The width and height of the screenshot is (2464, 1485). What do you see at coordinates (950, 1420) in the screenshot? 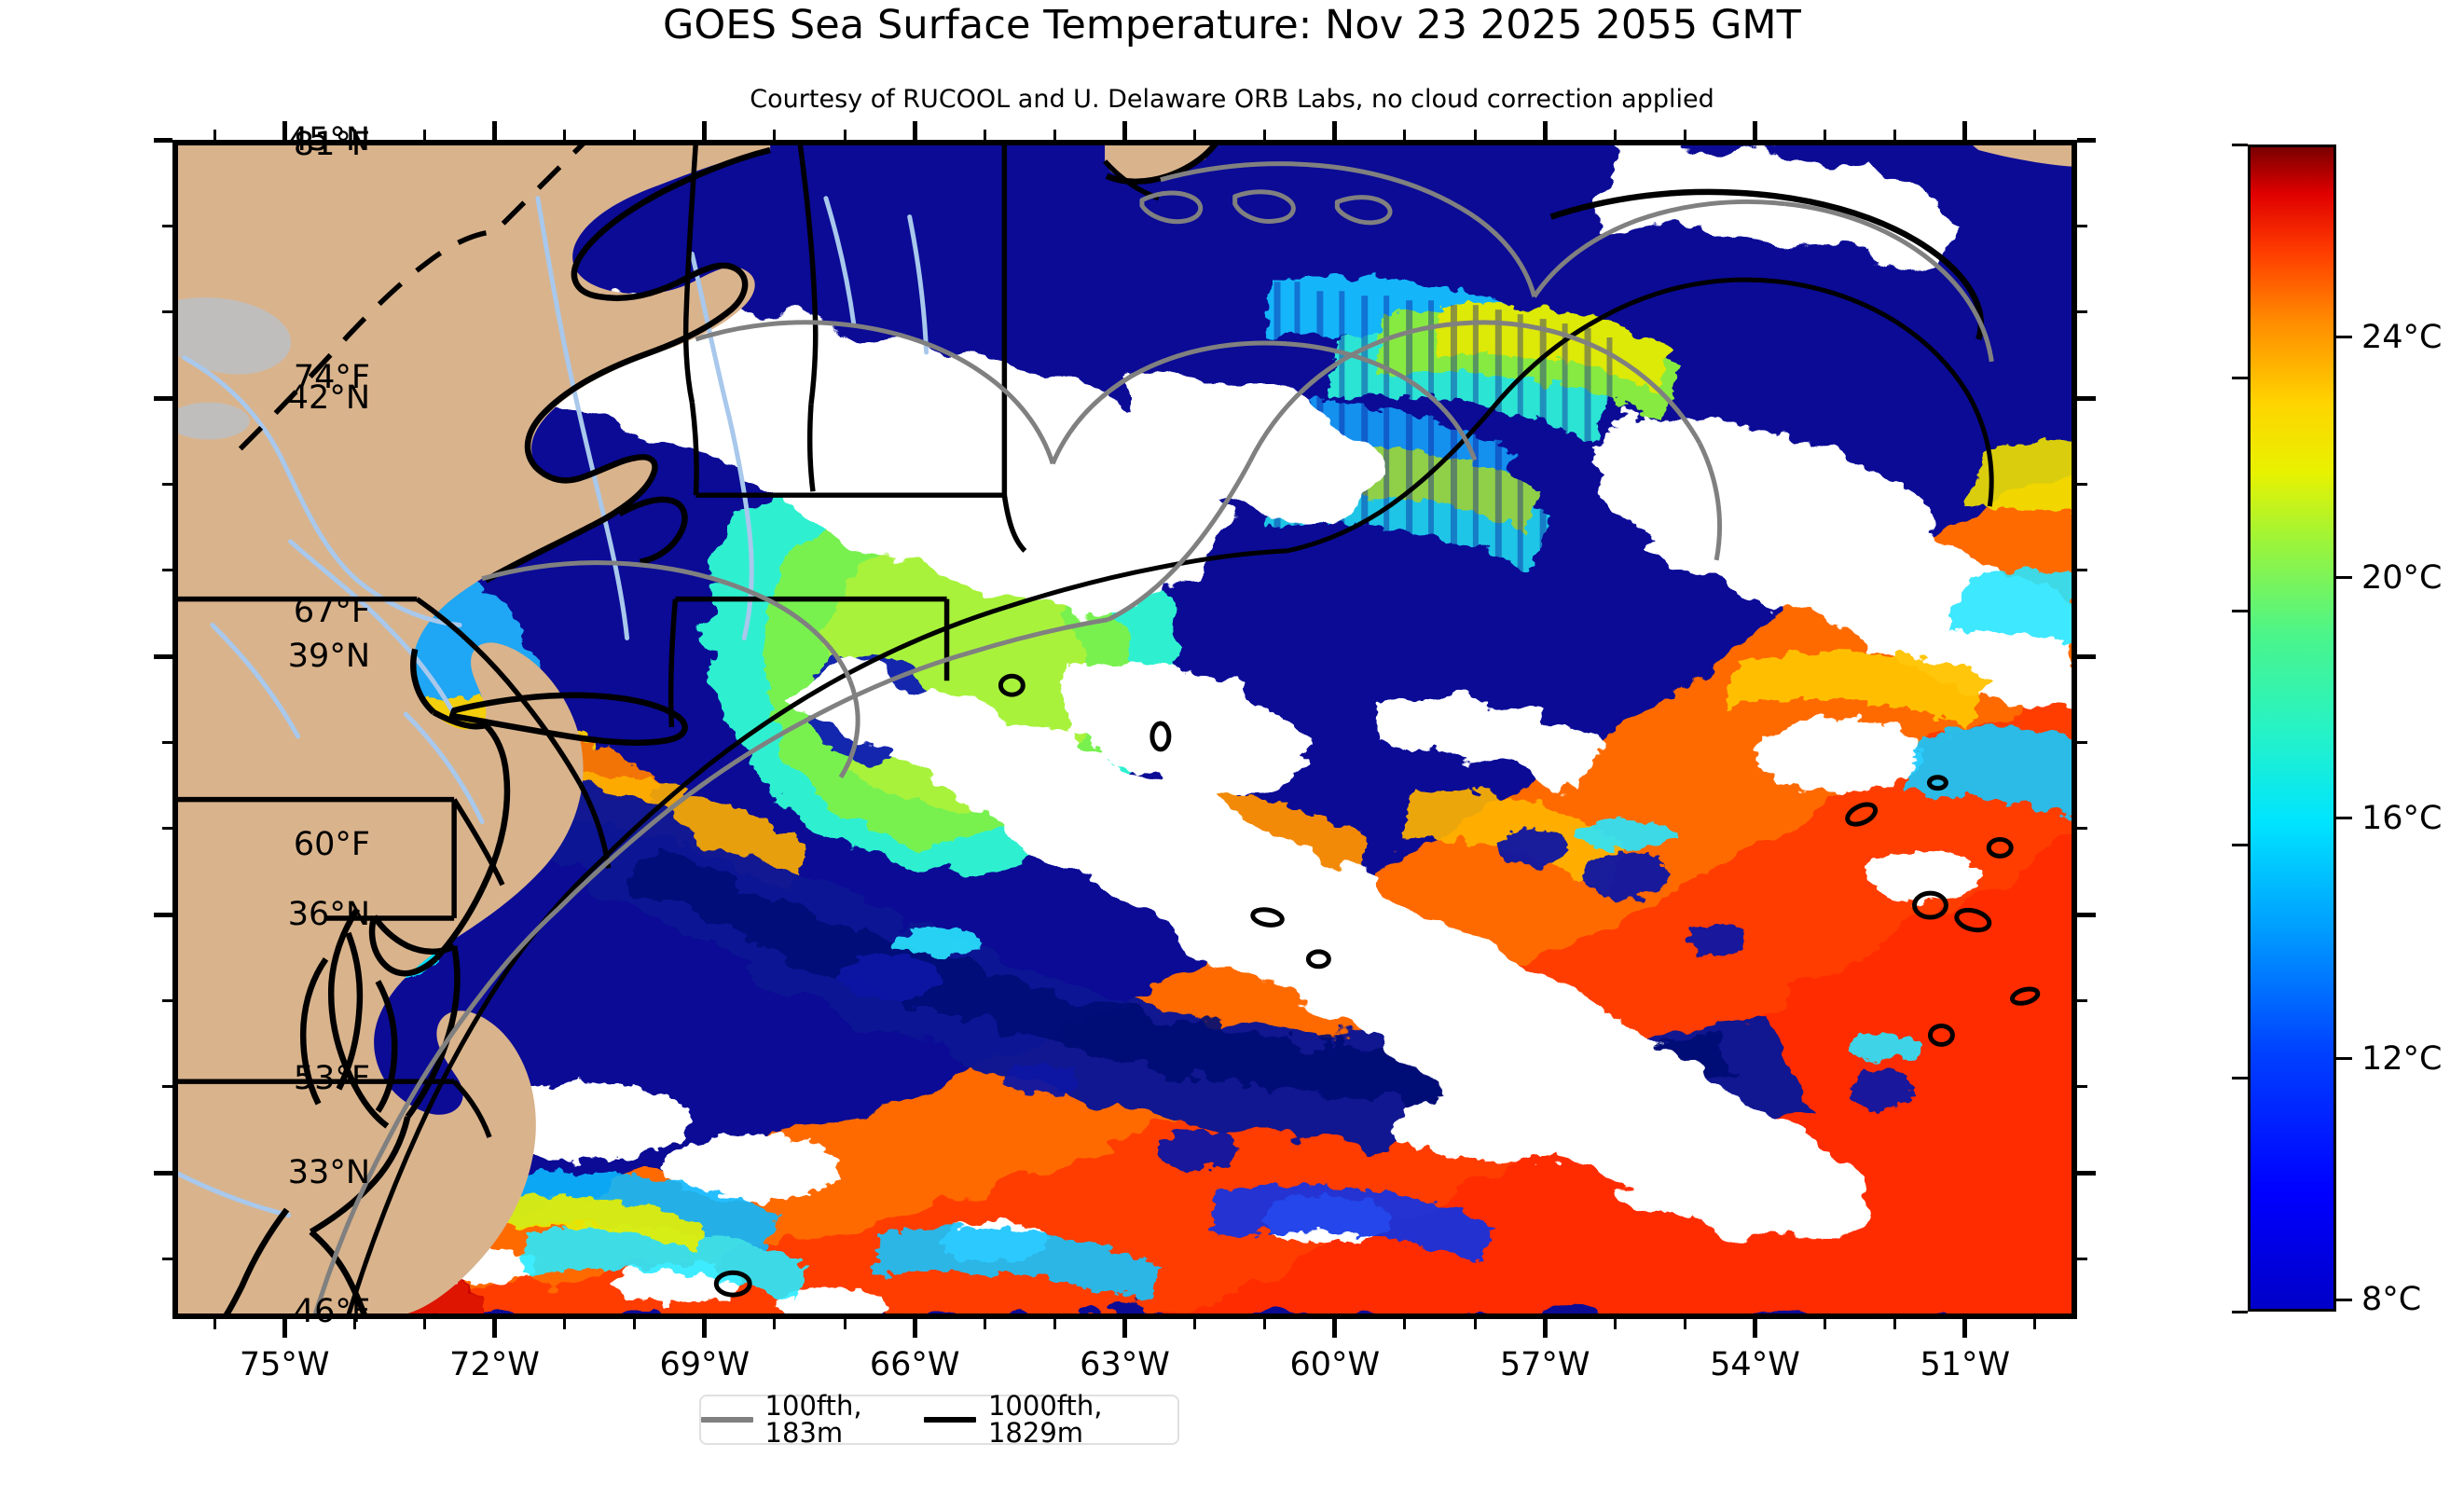
I see `legend-line-1000fth` at bounding box center [950, 1420].